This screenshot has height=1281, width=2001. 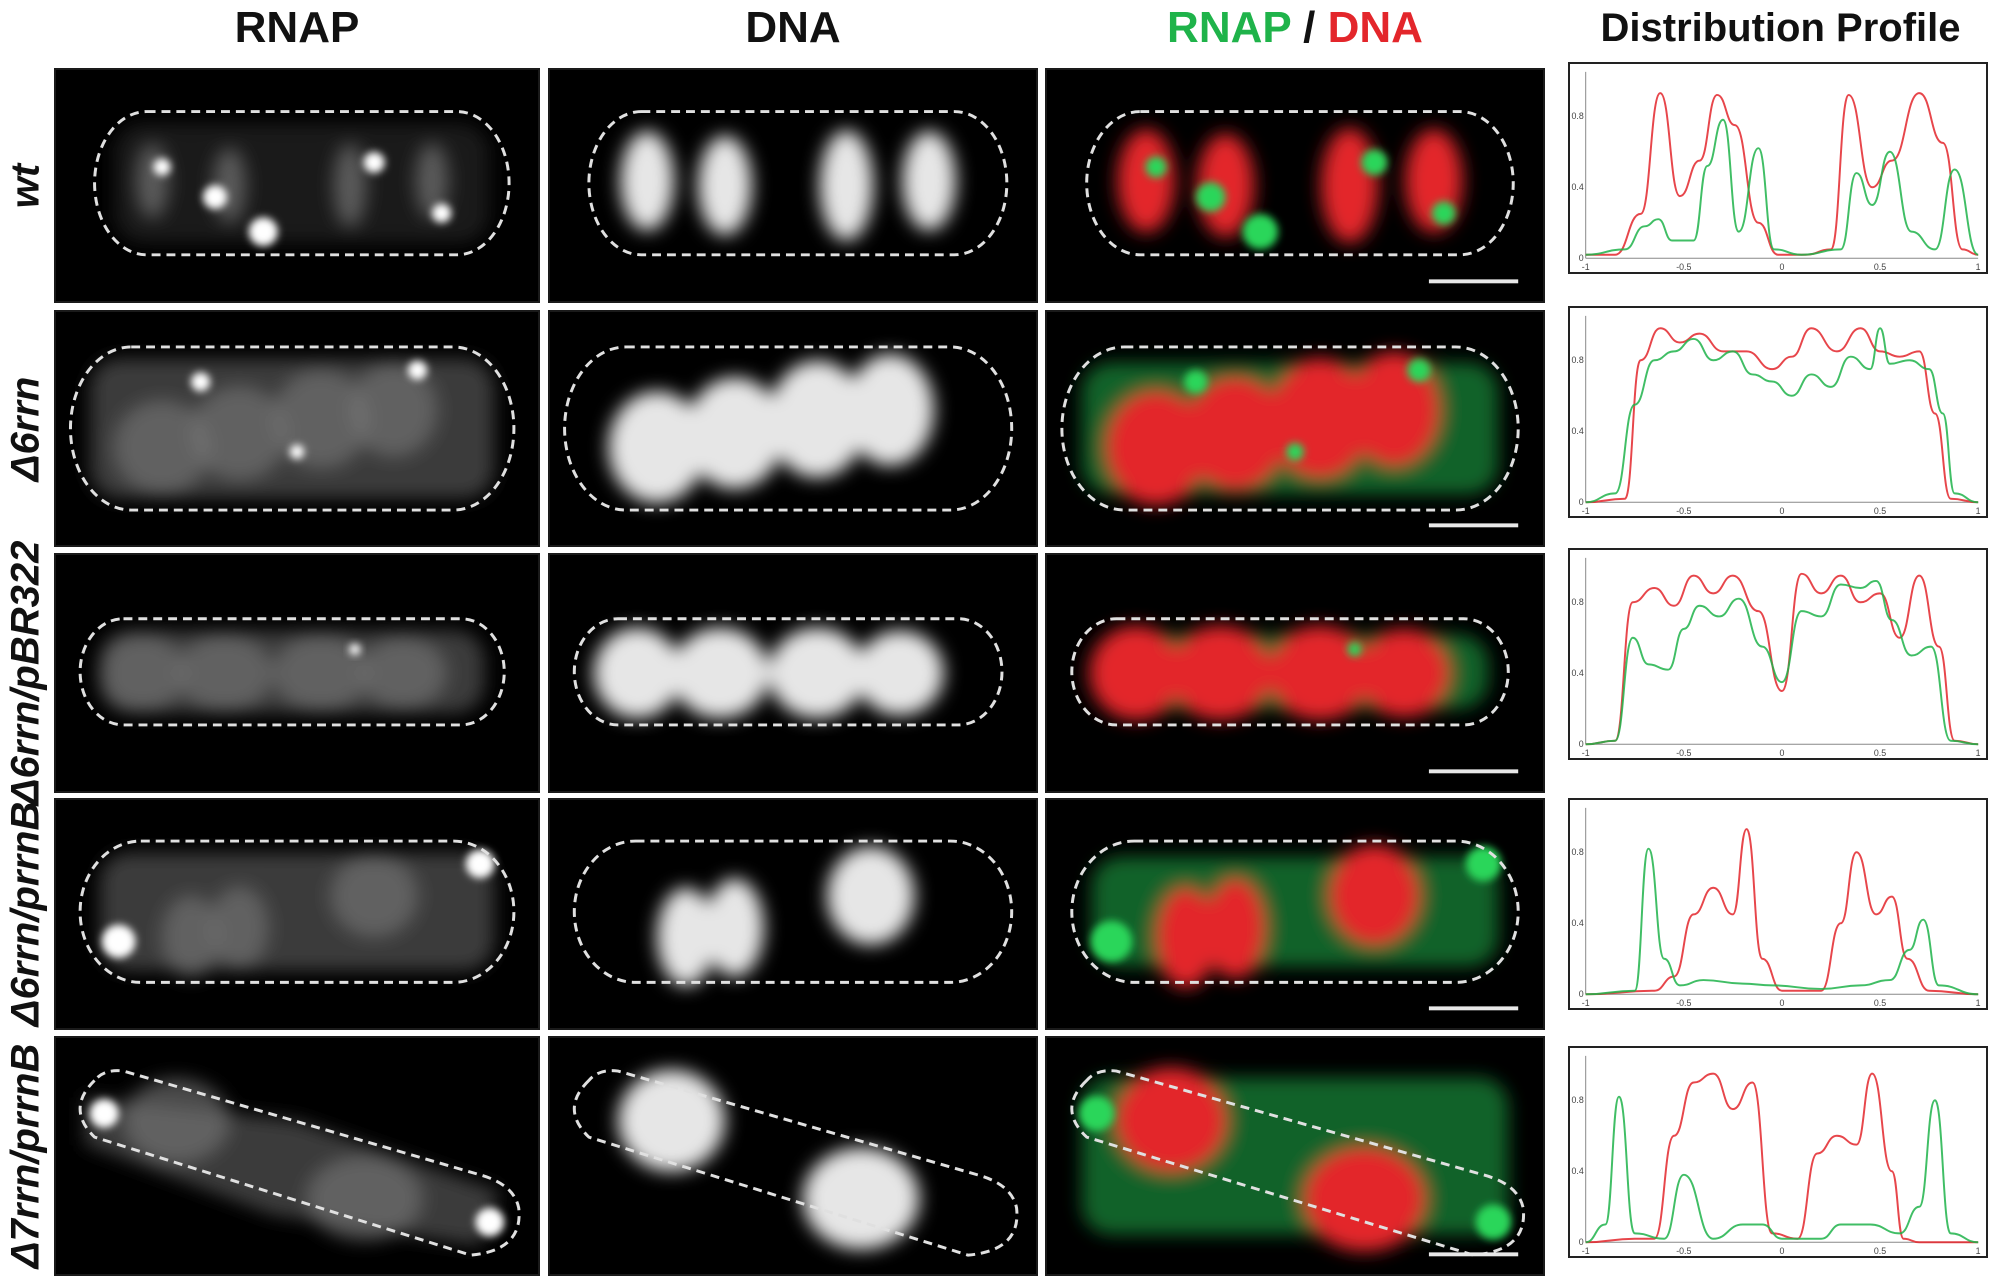 I want to click on micrograph-merge-d6rrn-pbr322, so click(x=1295, y=673).